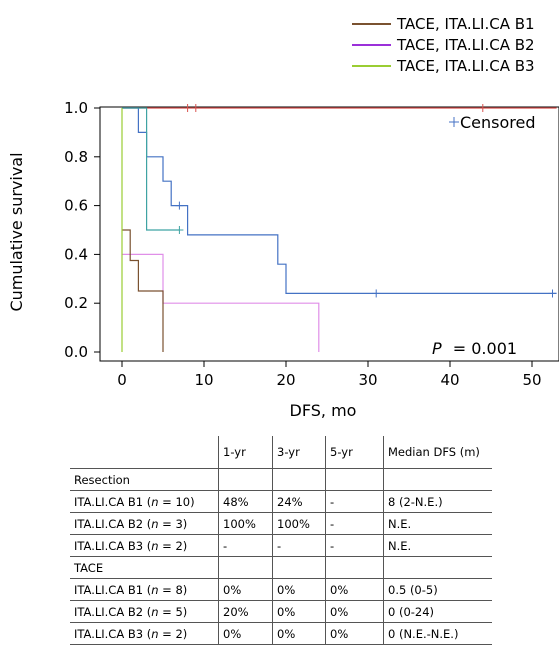  Describe the element at coordinates (531, 380) in the screenshot. I see `x-tick-label: 50` at that location.